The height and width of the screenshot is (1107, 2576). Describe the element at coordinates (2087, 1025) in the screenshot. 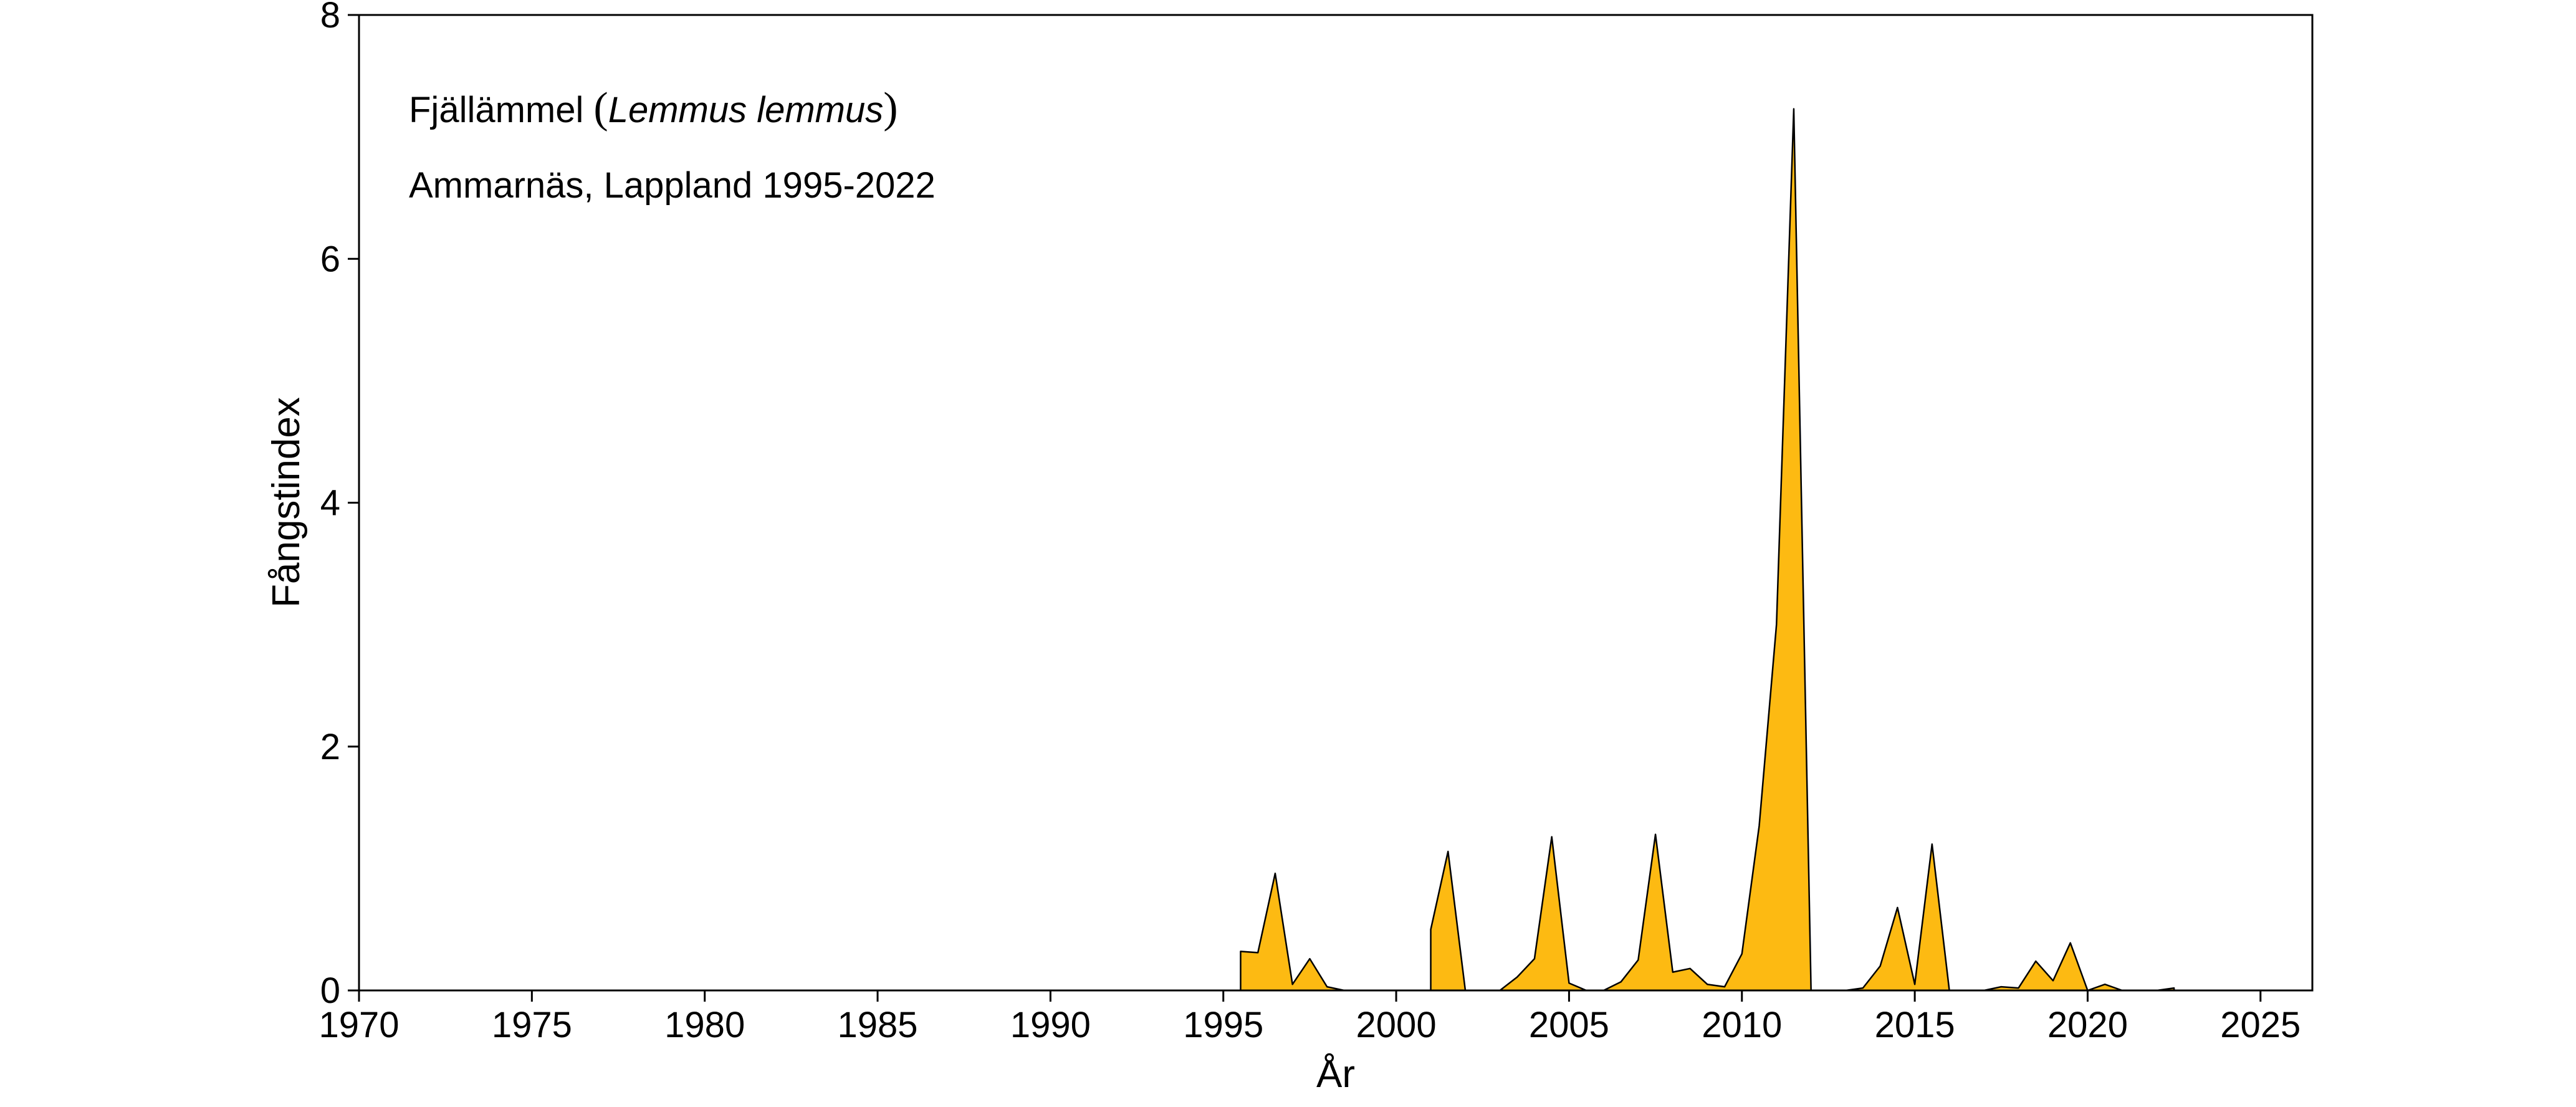

I see `x-tick-label-2020: 2020` at that location.